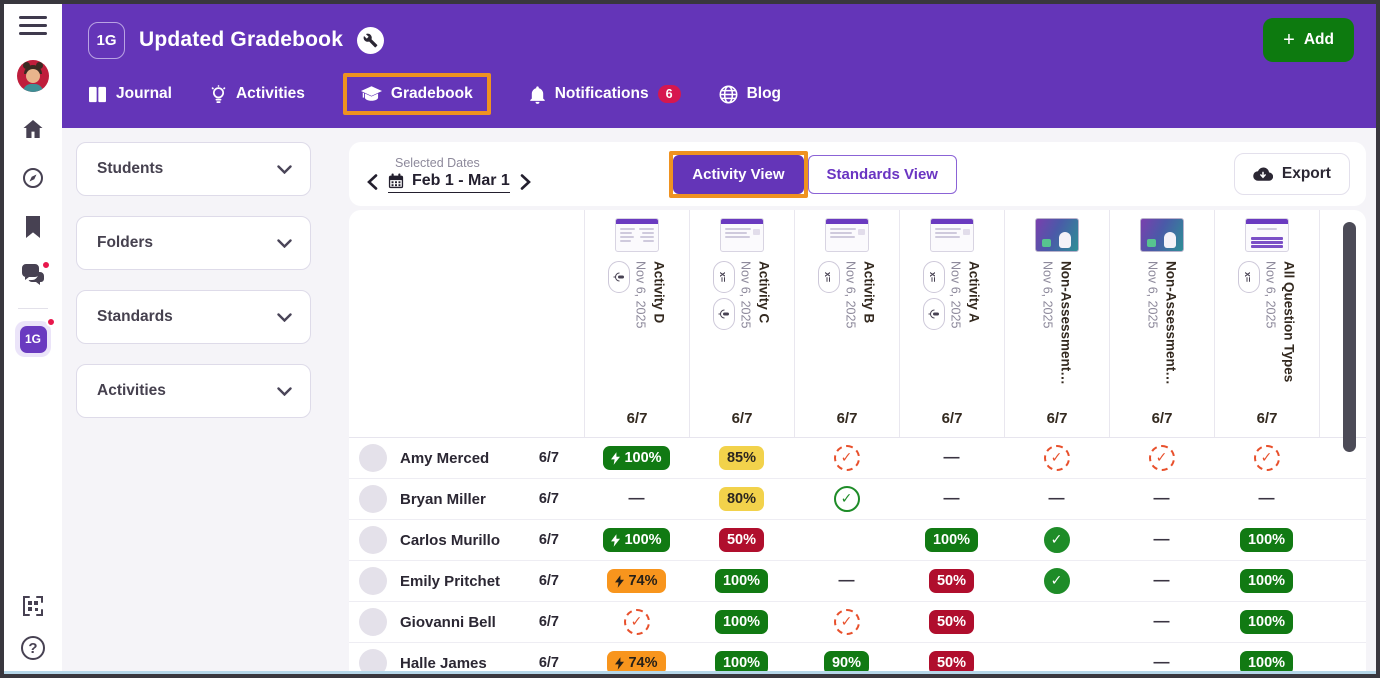 The image size is (1380, 678). I want to click on qr-scan-icon, so click(33, 606).